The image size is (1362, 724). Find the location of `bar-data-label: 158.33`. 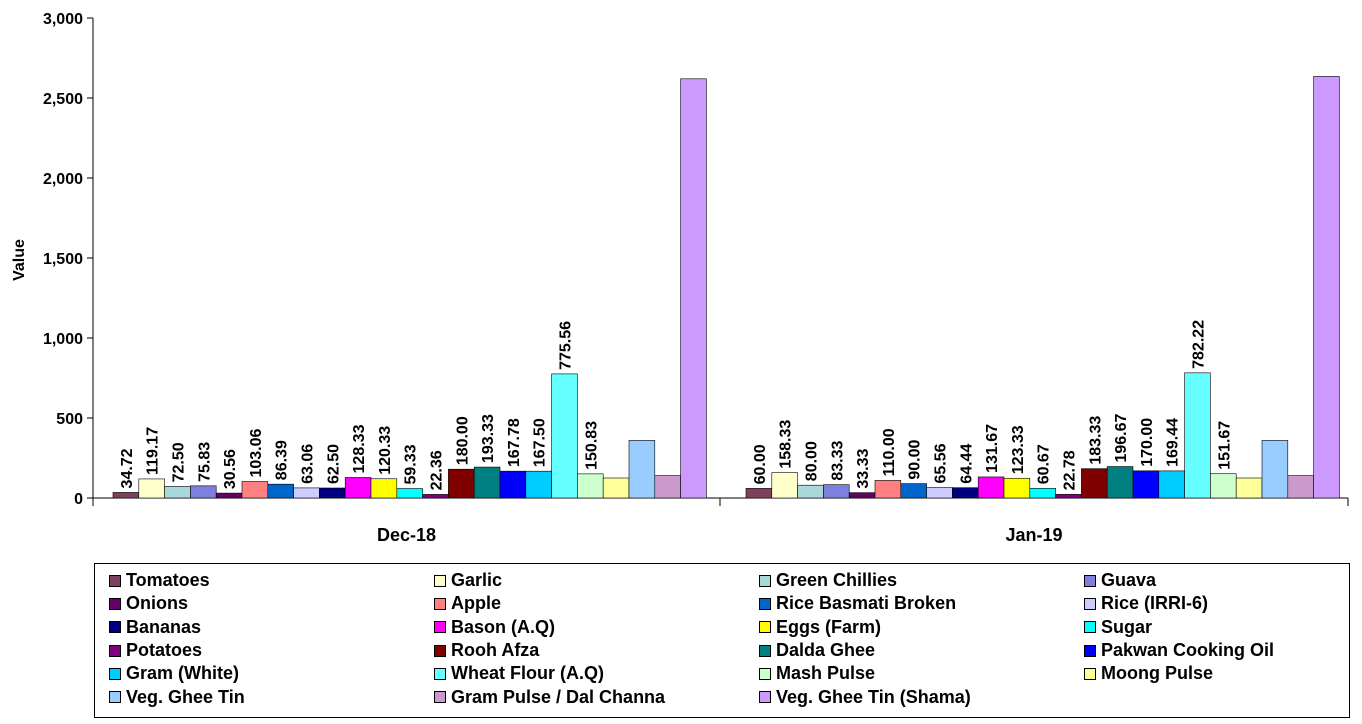

bar-data-label: 158.33 is located at coordinates (786, 444).